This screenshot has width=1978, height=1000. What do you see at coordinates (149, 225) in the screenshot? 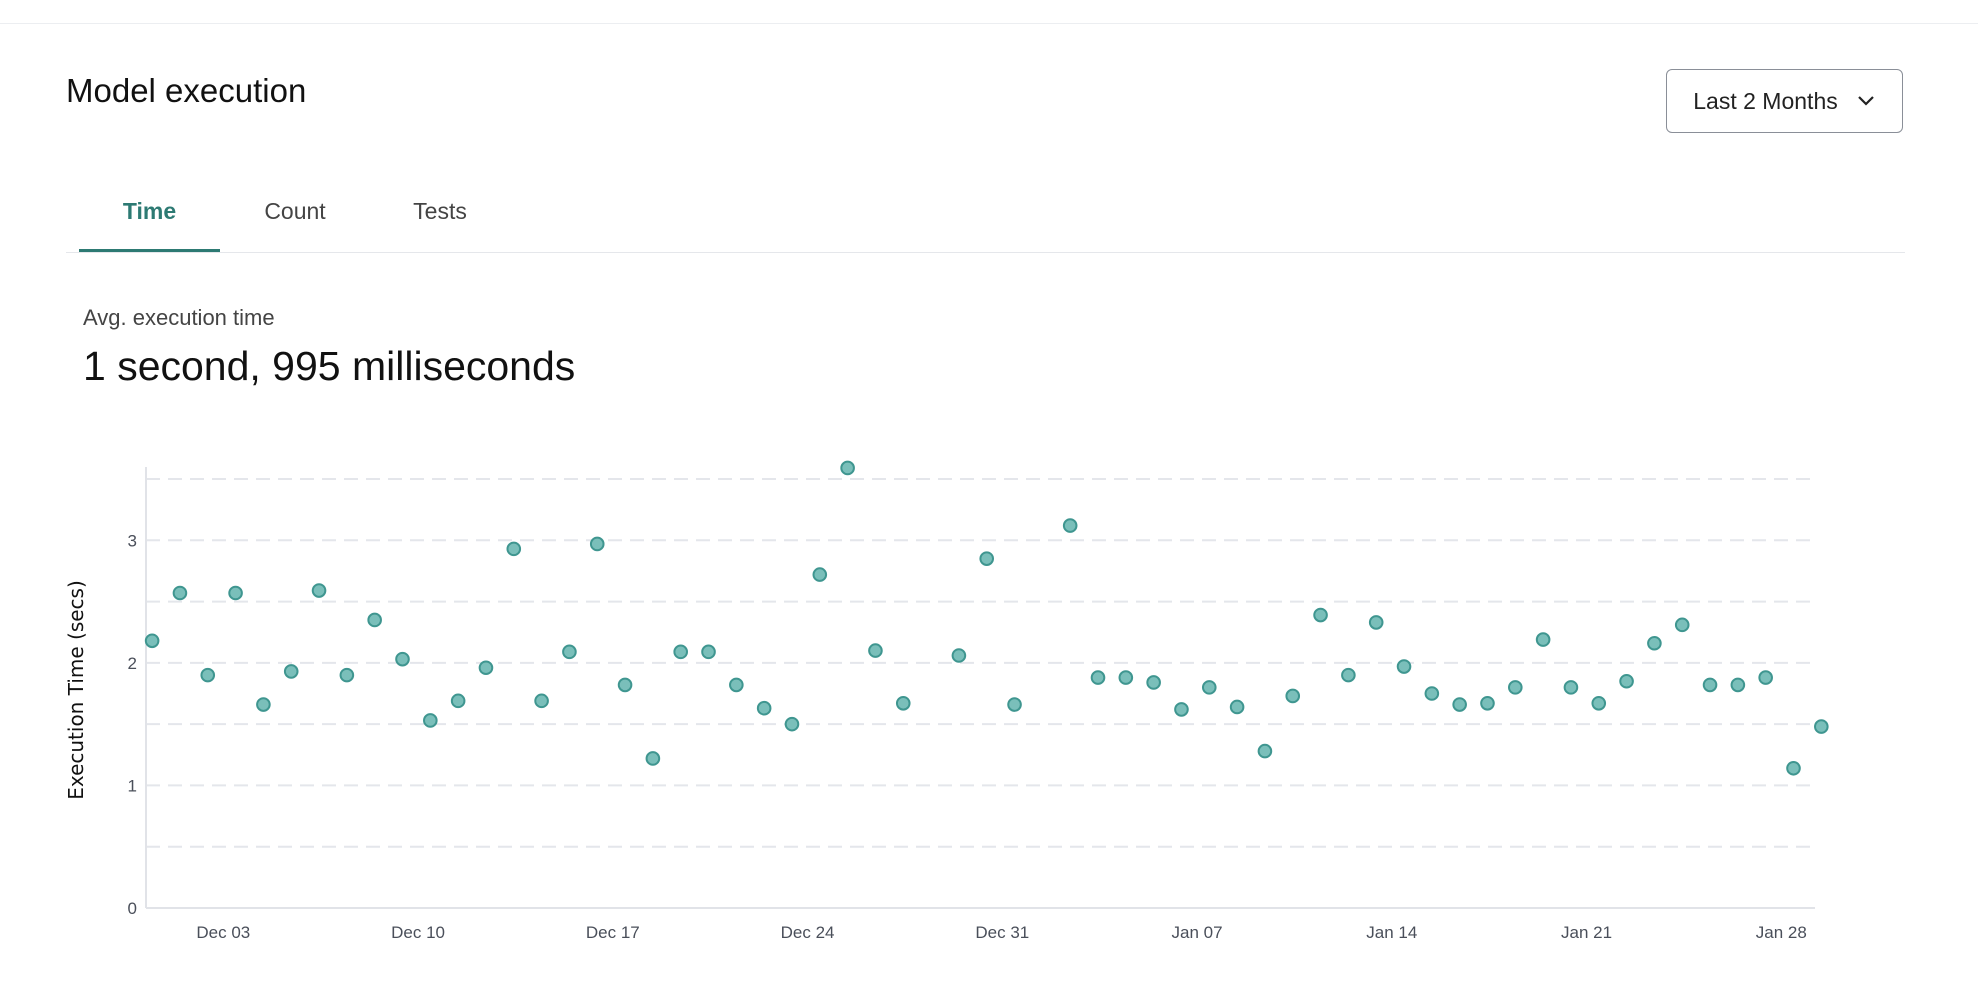
I see `tab-time: Time` at bounding box center [149, 225].